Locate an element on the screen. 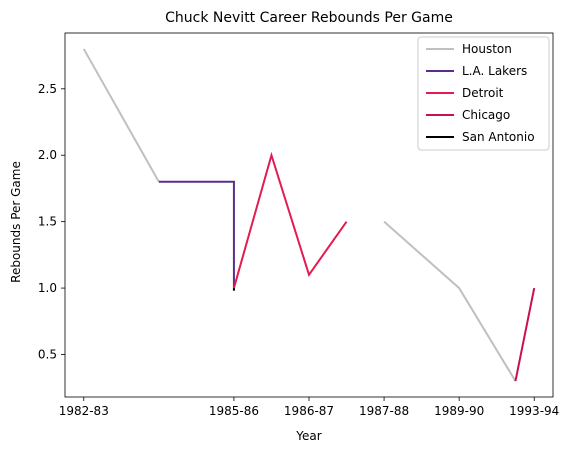  legend-label: Houston is located at coordinates (487, 49).